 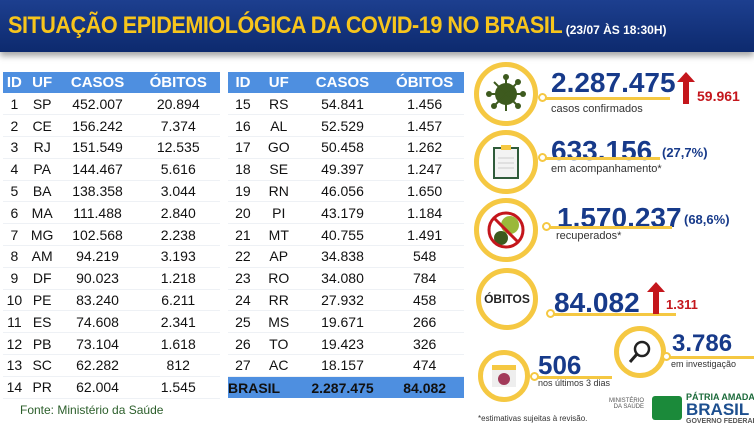 What do you see at coordinates (342, 365) in the screenshot?
I see `table-cell: 18.157` at bounding box center [342, 365].